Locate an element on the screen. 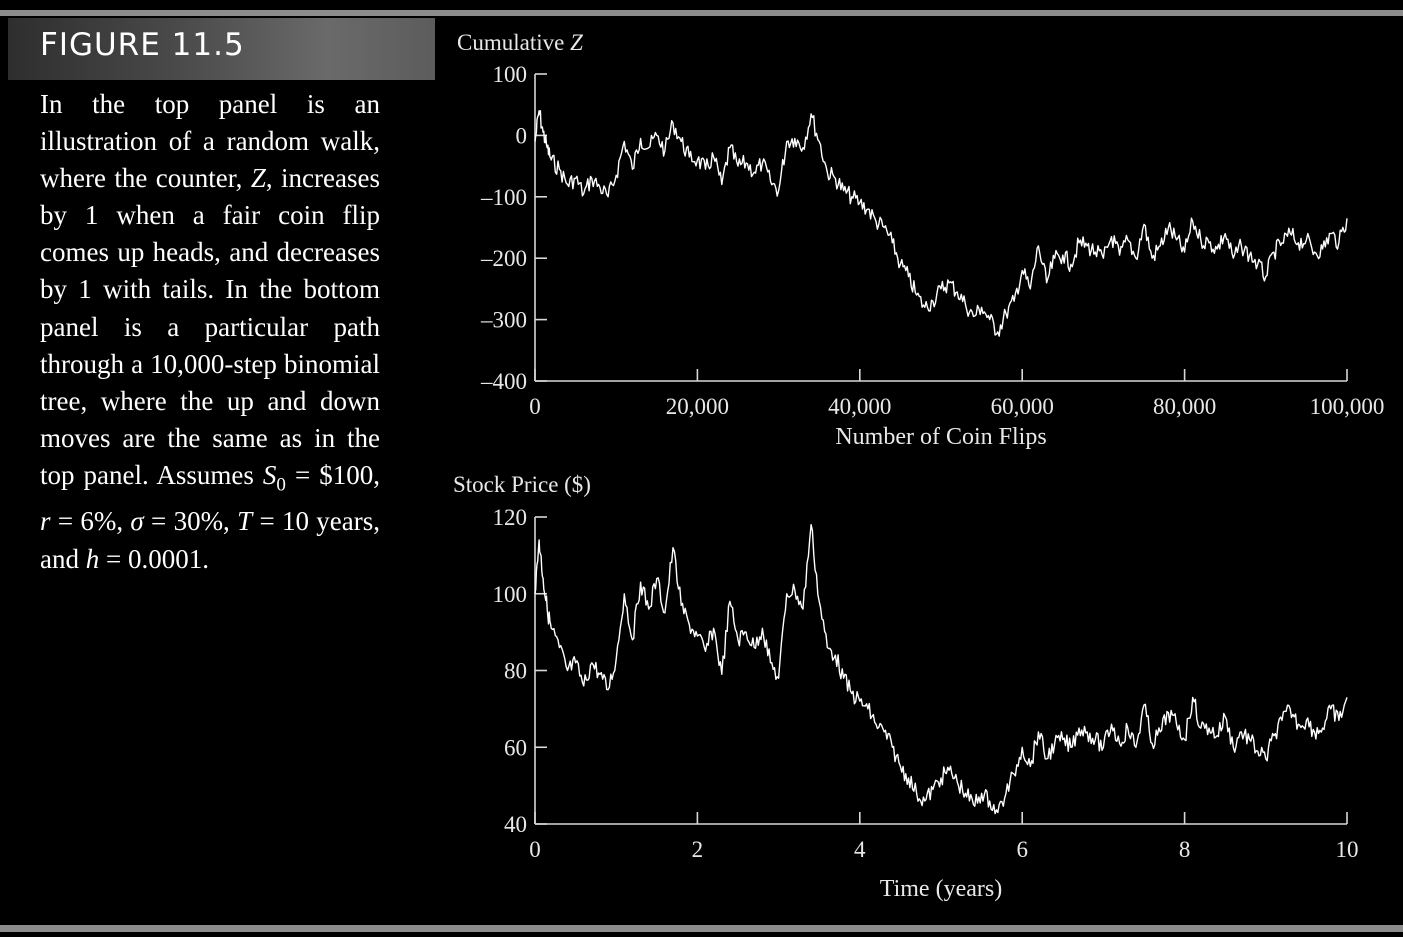 The image size is (1403, 937). top-ylabel-text: Cumulative is located at coordinates (513, 42).